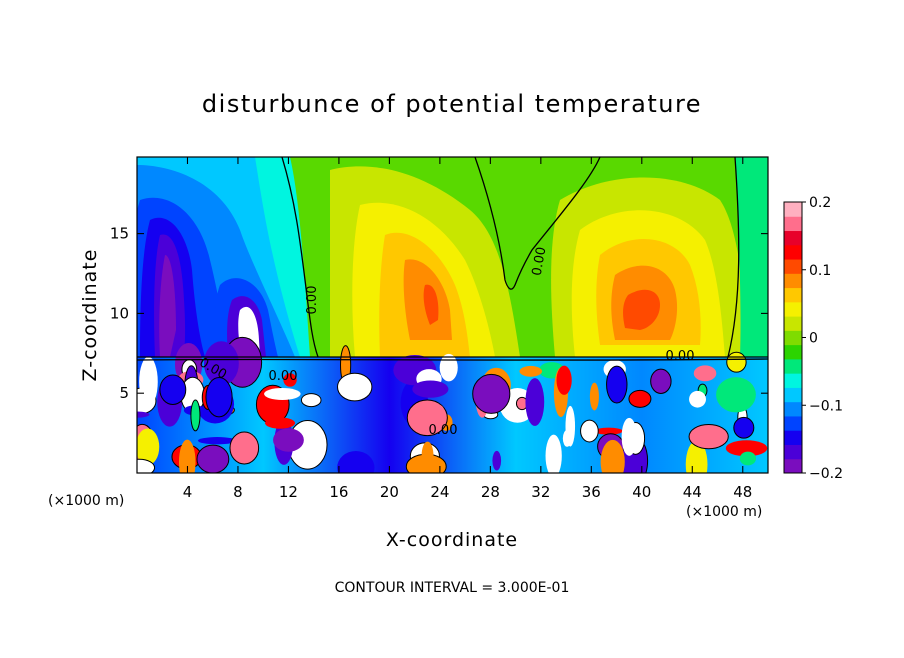  I want to click on x-tick-label: 28, so click(490, 492).